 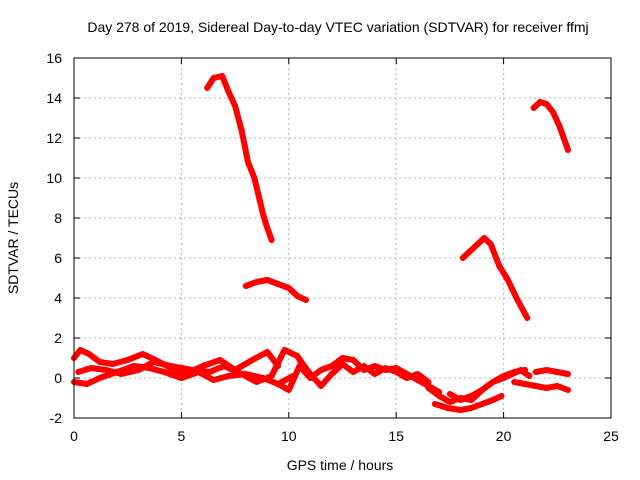 I want to click on series-arc-B, so click(x=275, y=290).